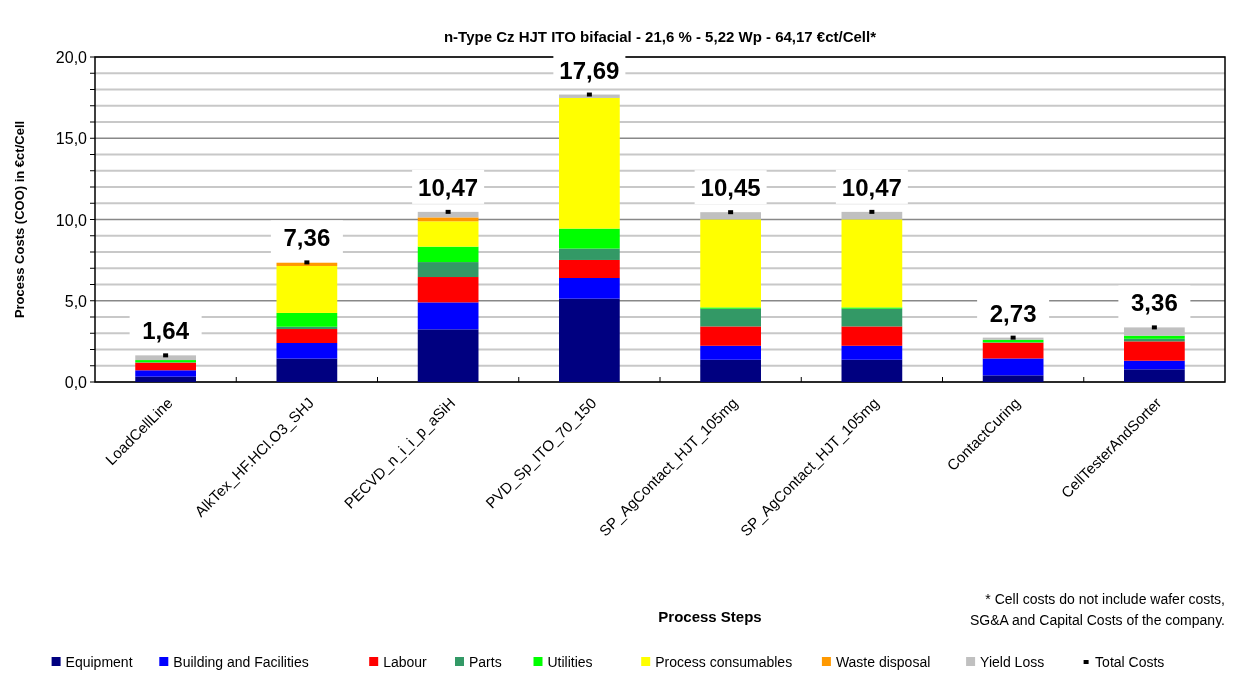 The width and height of the screenshot is (1255, 675). What do you see at coordinates (76, 301) in the screenshot?
I see `y-tick-label: 5,0` at bounding box center [76, 301].